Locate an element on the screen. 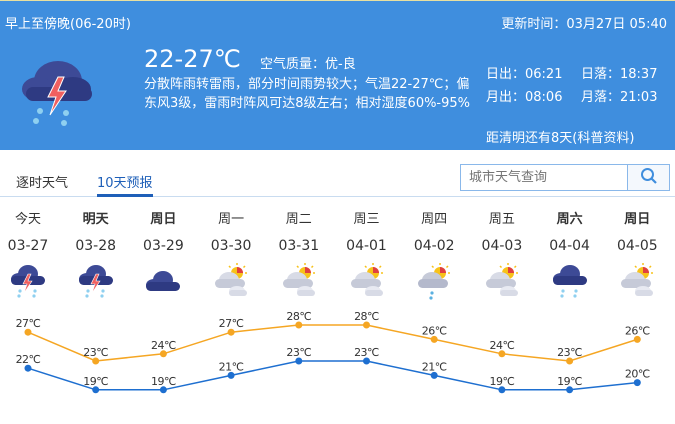  search-button is located at coordinates (648, 177).